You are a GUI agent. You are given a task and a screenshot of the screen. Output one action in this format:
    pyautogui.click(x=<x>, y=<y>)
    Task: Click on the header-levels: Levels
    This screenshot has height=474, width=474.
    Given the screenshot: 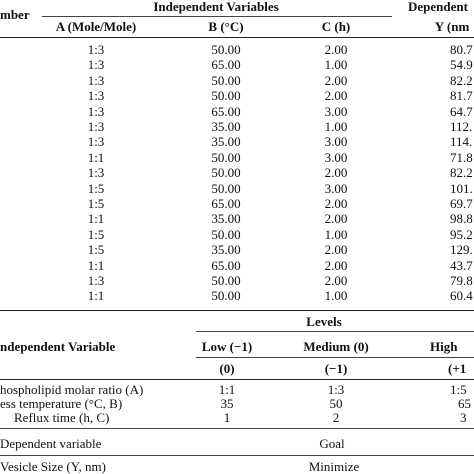 What is the action you would take?
    pyautogui.click(x=324, y=321)
    